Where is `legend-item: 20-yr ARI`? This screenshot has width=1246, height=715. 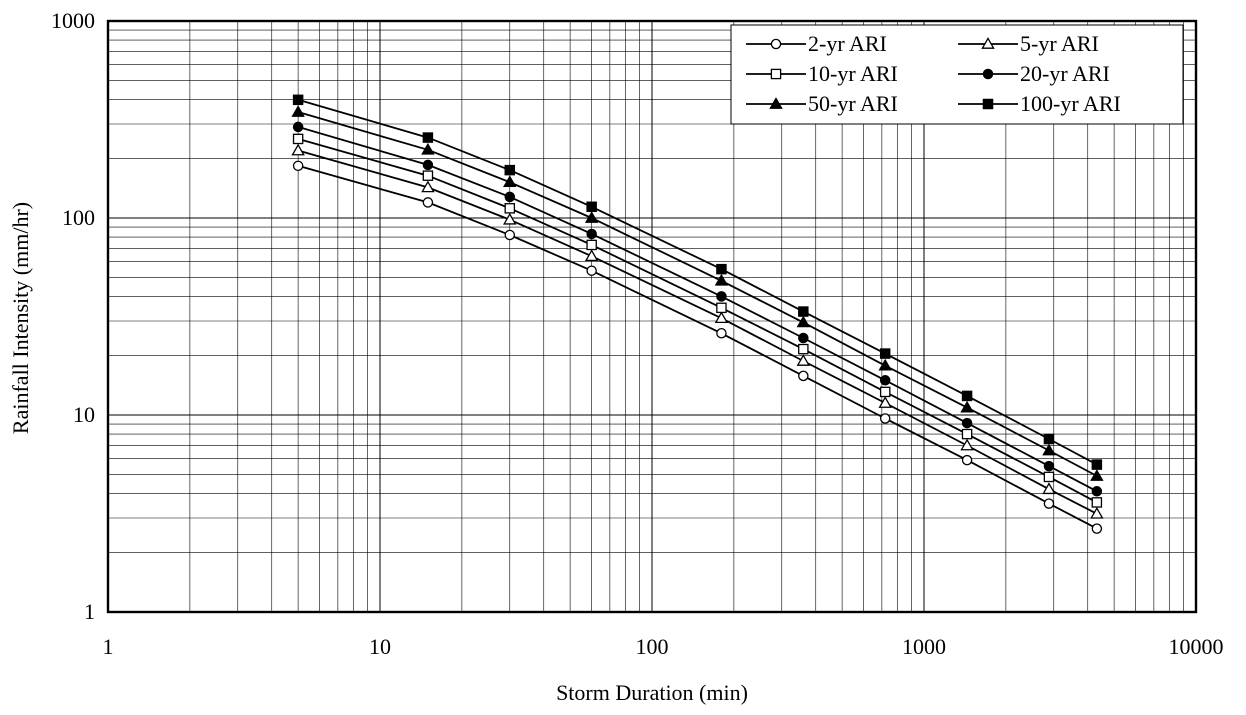
legend-item: 20-yr ARI is located at coordinates (1034, 73).